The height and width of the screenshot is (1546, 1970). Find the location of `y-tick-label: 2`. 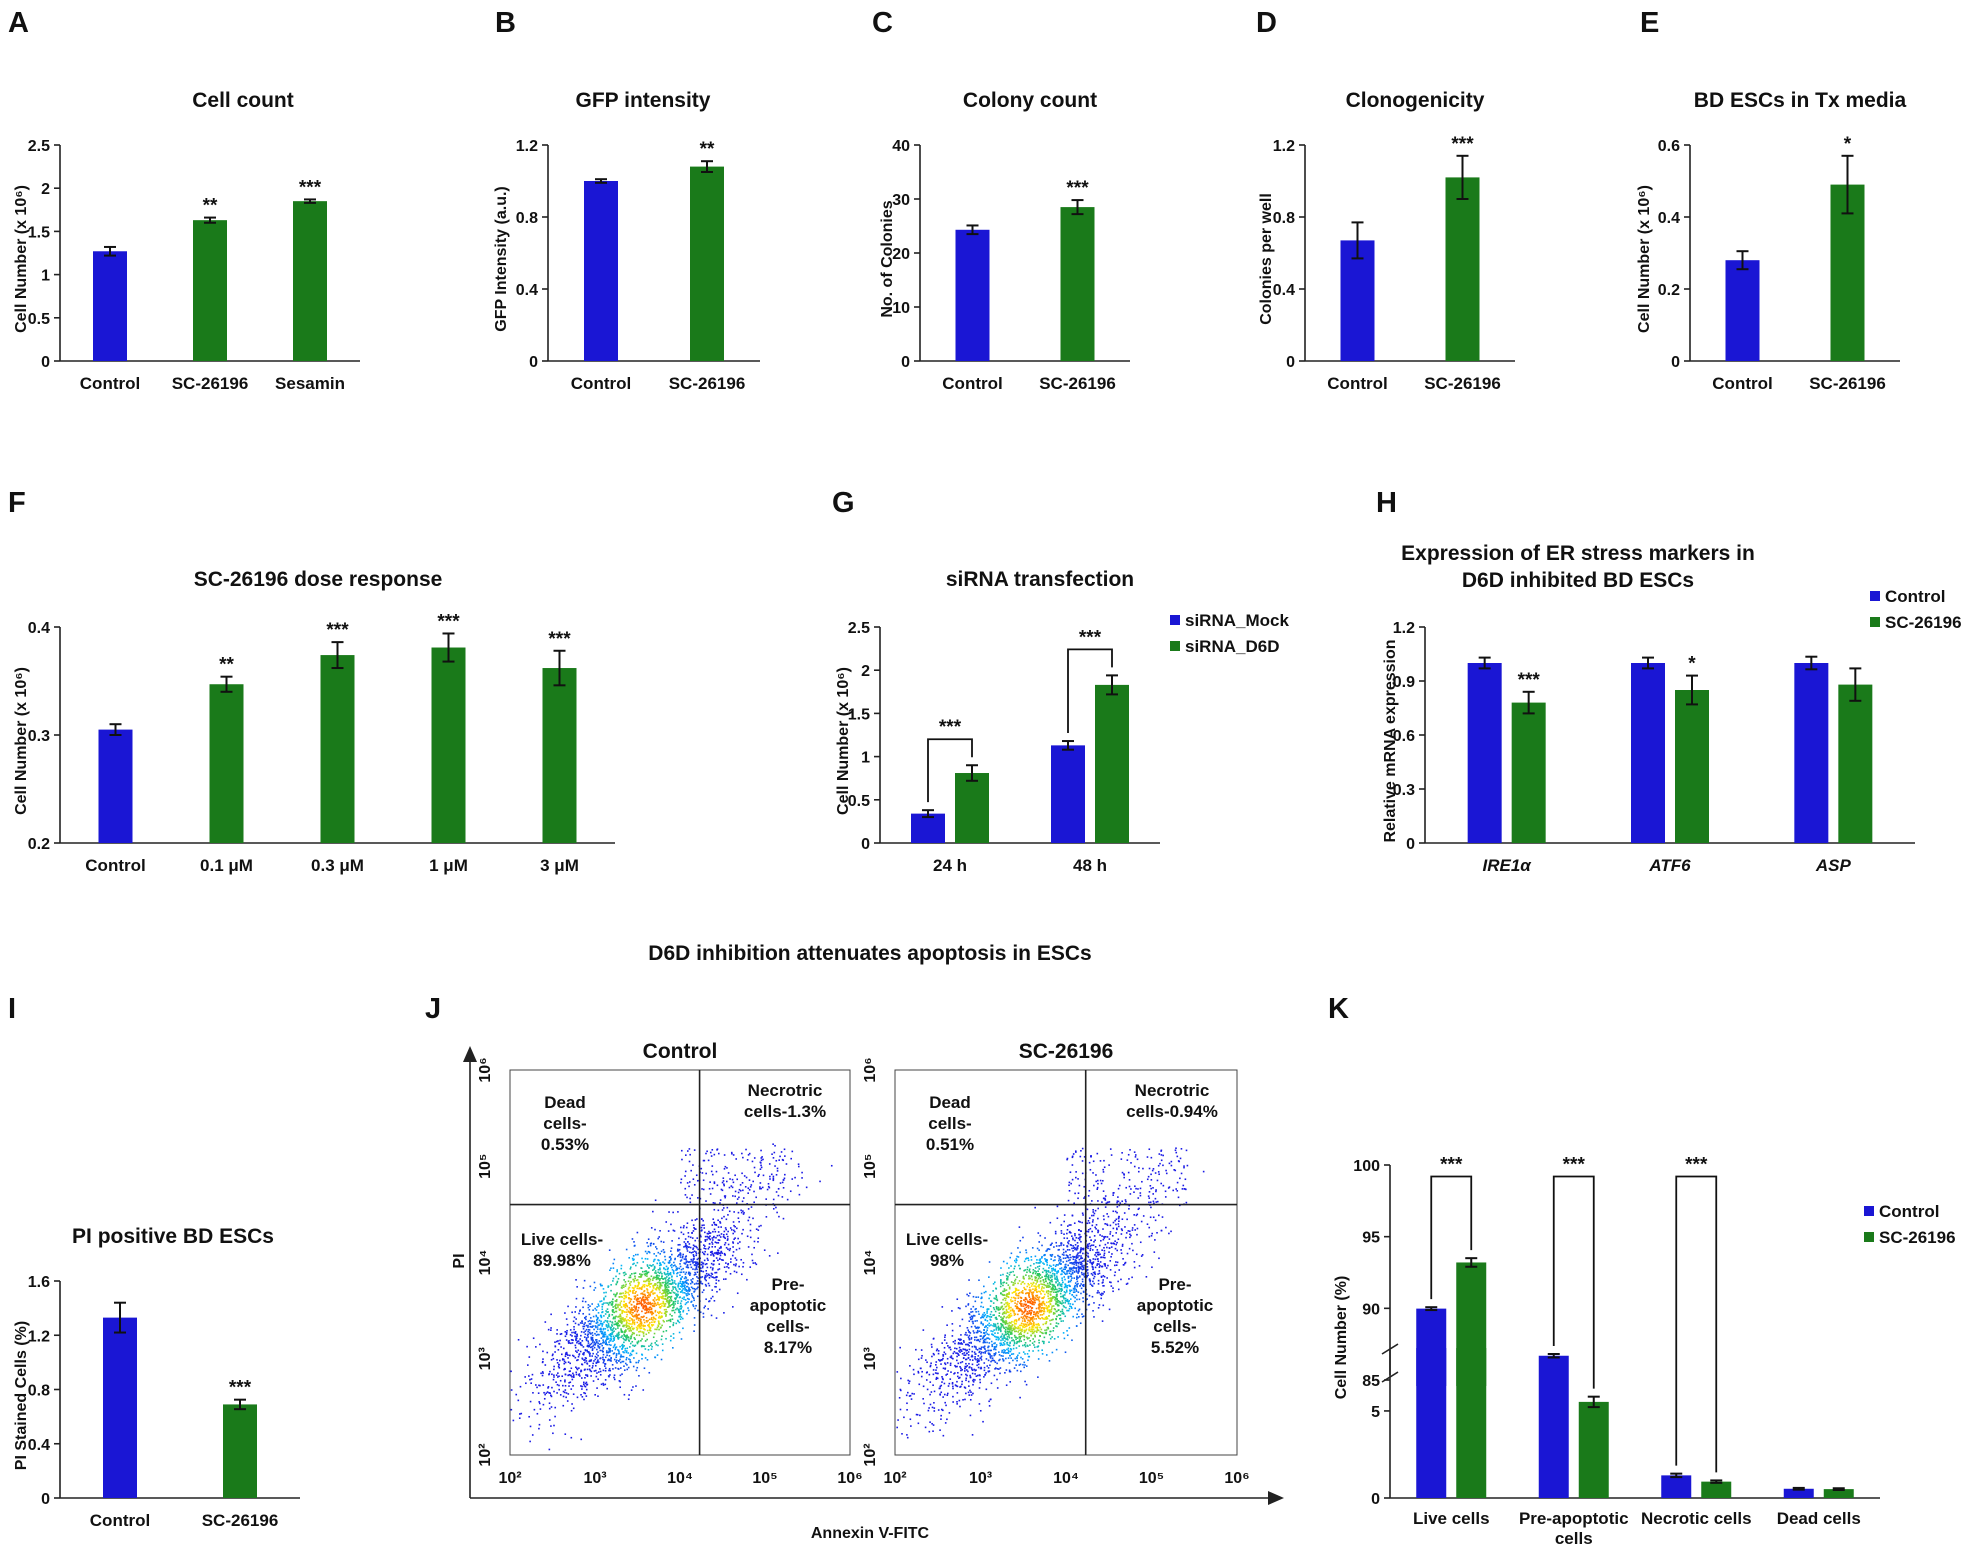

y-tick-label: 2 is located at coordinates (865, 671).